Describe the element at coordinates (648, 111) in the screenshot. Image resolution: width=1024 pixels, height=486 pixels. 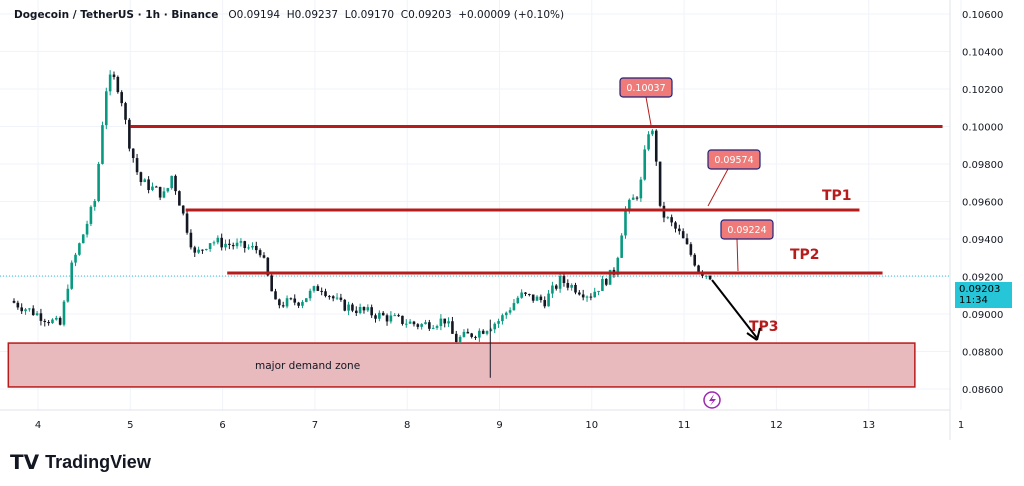
I see `callout-pointer` at that location.